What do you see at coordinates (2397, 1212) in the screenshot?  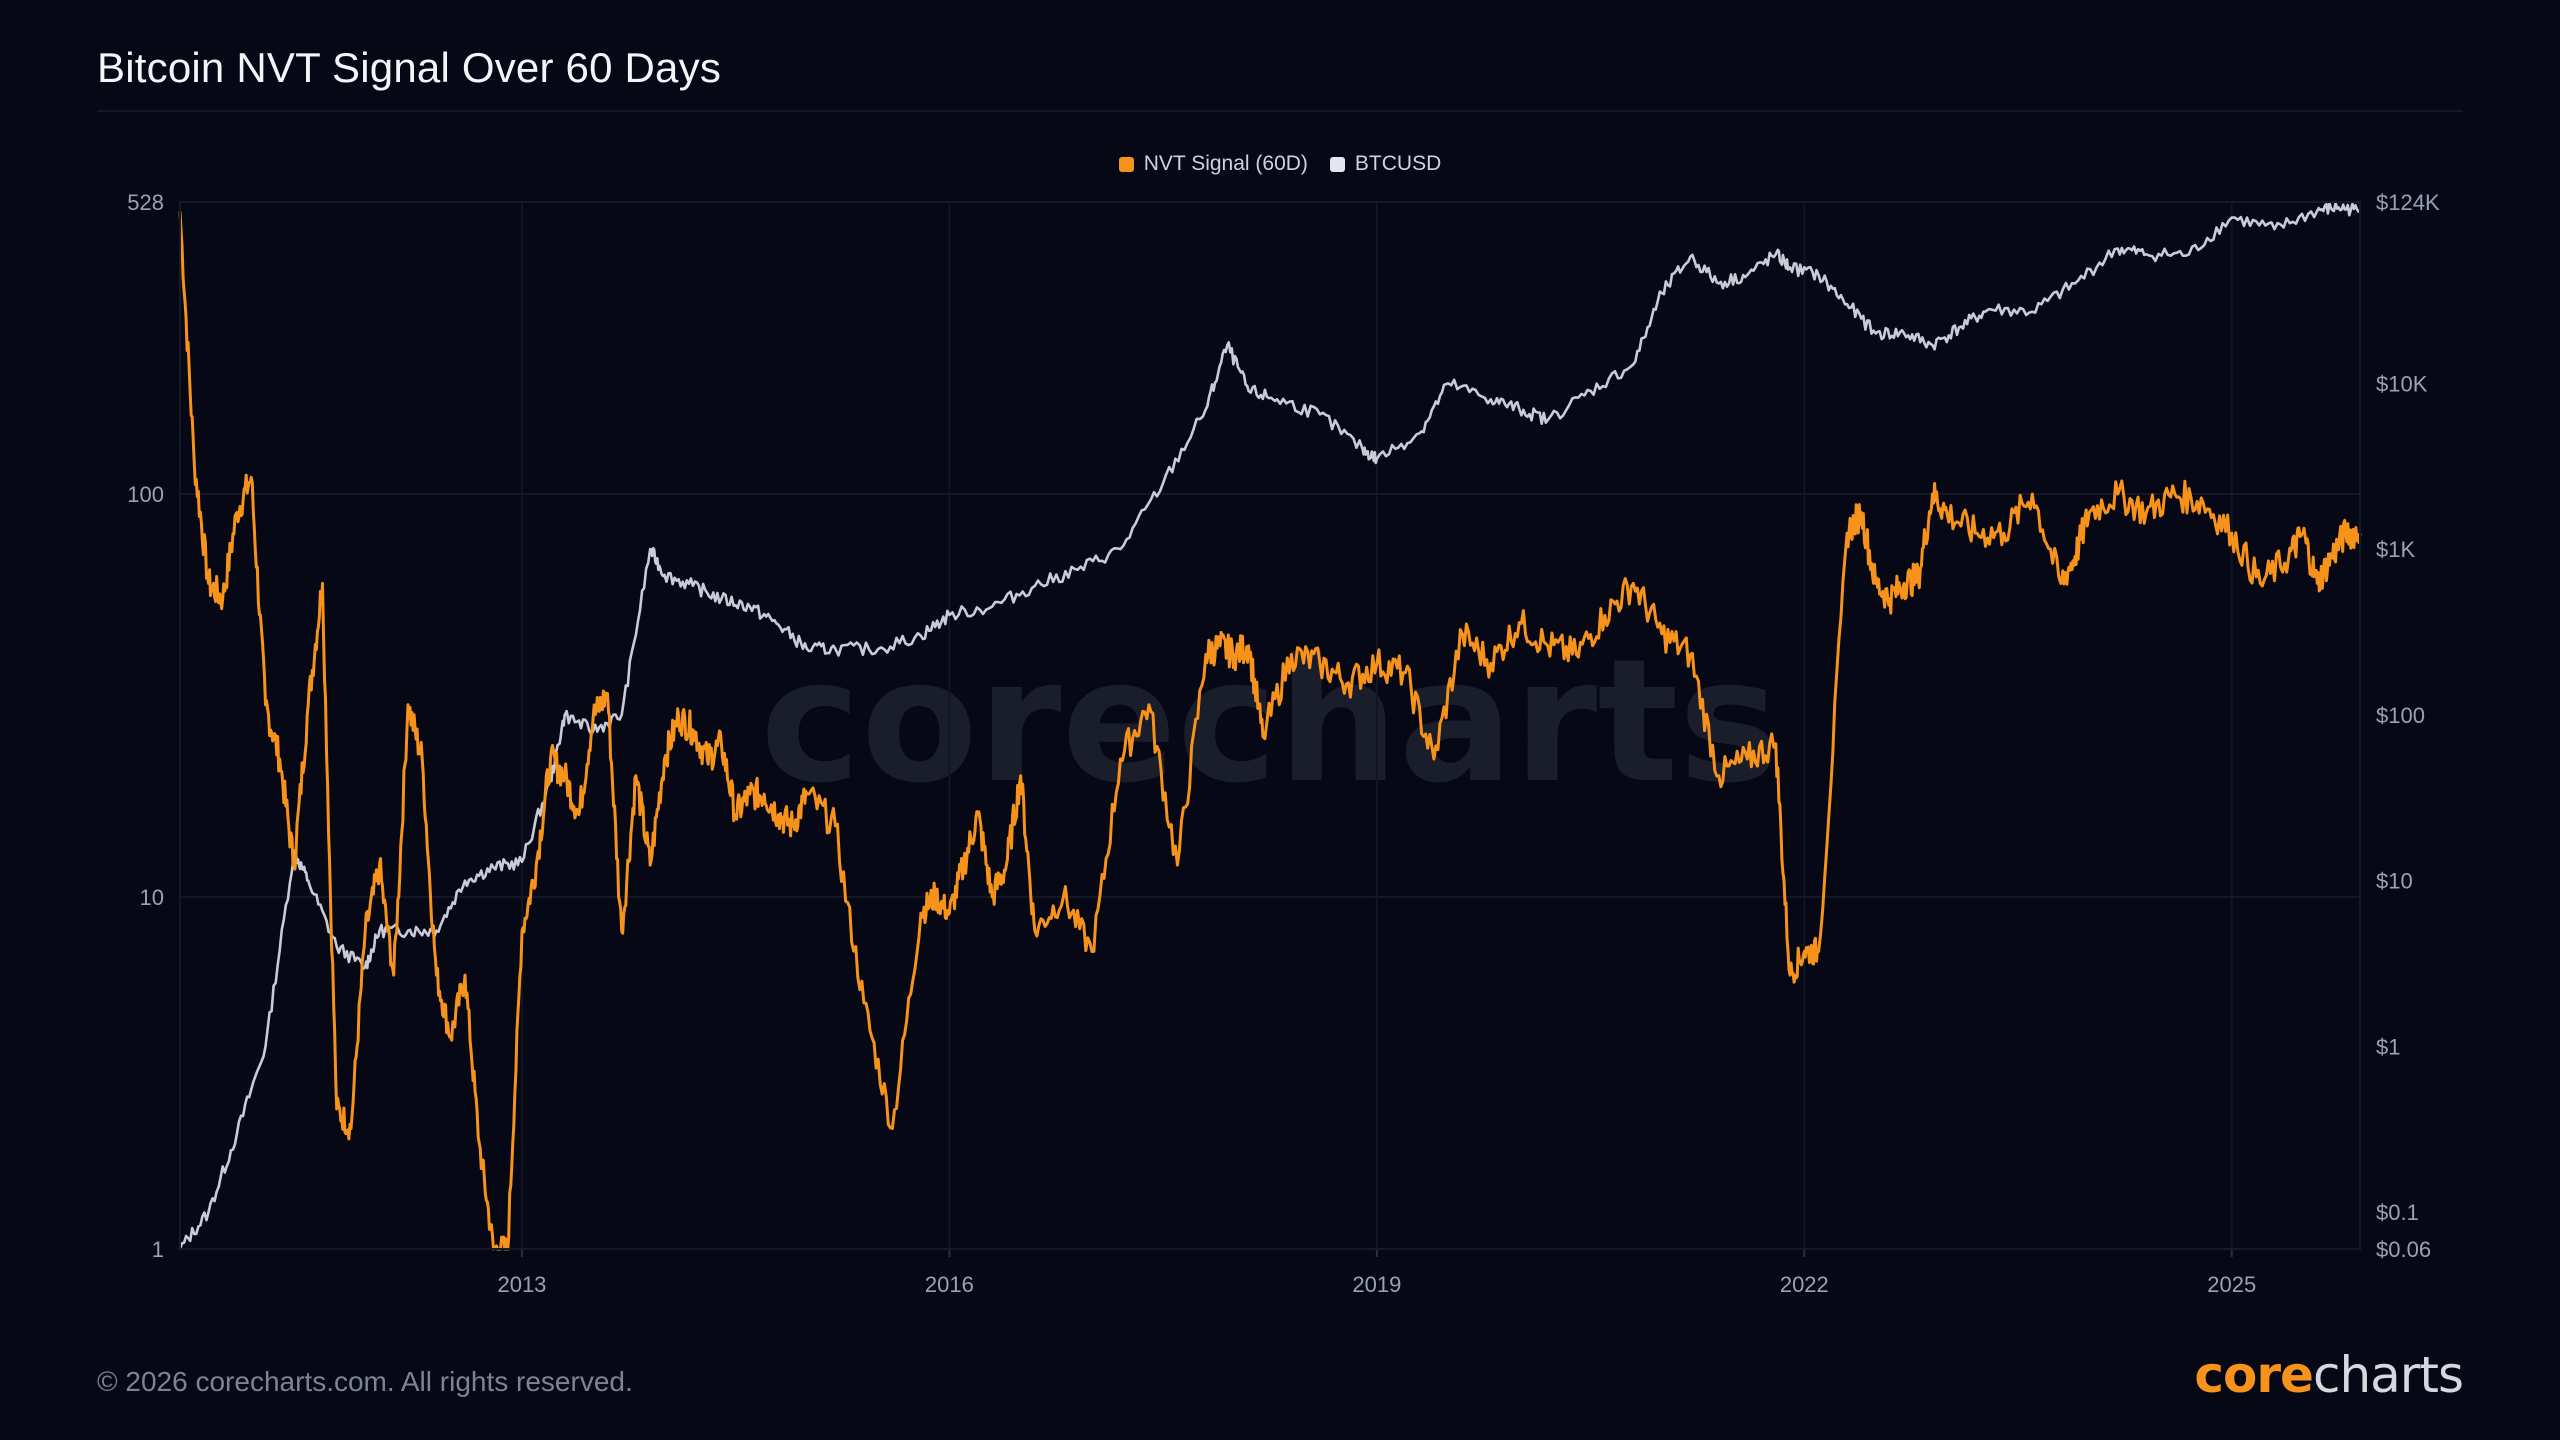 I see `y-right-tick-label: $0.1` at bounding box center [2397, 1212].